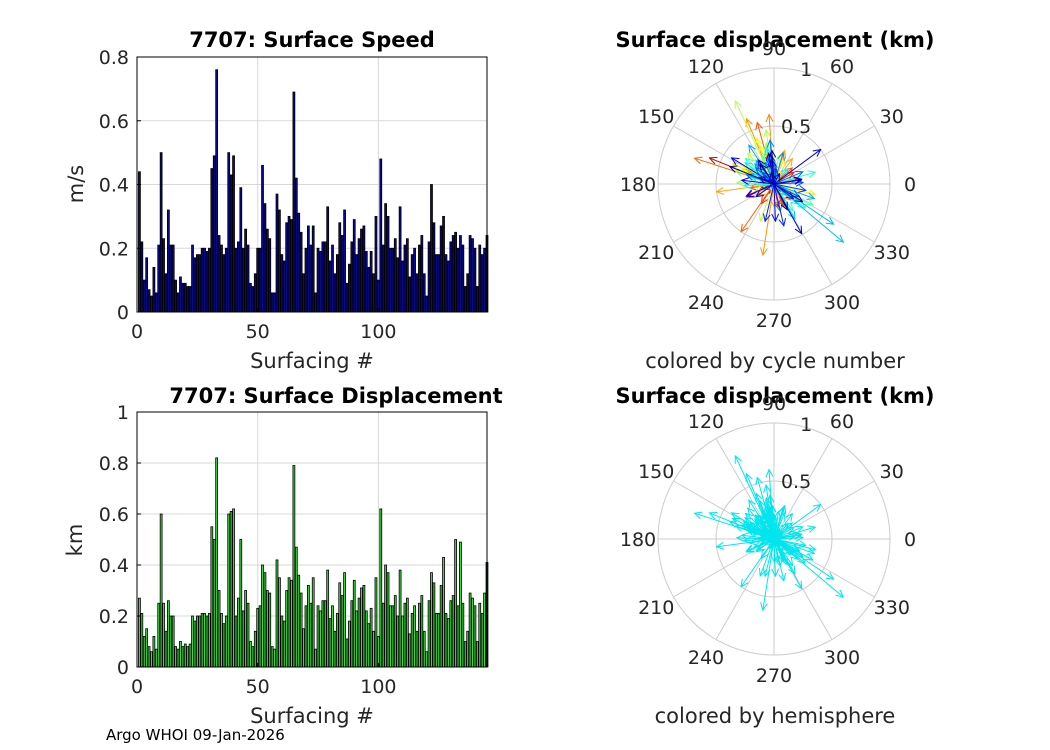  I want to click on polar-cycle-spoke, so click(745, 134).